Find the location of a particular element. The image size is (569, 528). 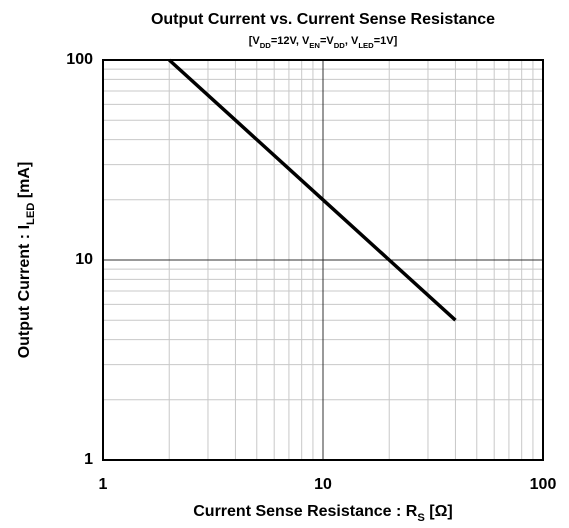

ylabel-part: Output Current : I is located at coordinates (24, 291).